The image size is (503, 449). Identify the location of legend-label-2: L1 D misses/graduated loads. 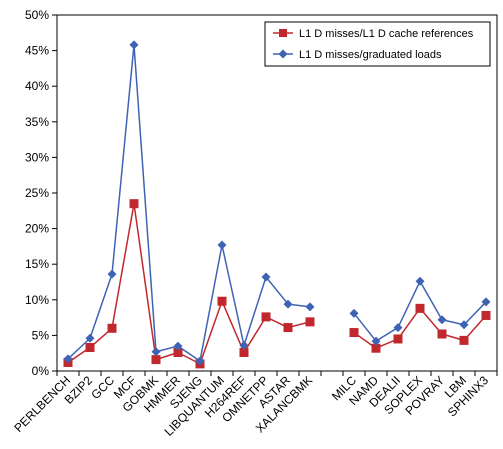
(370, 55).